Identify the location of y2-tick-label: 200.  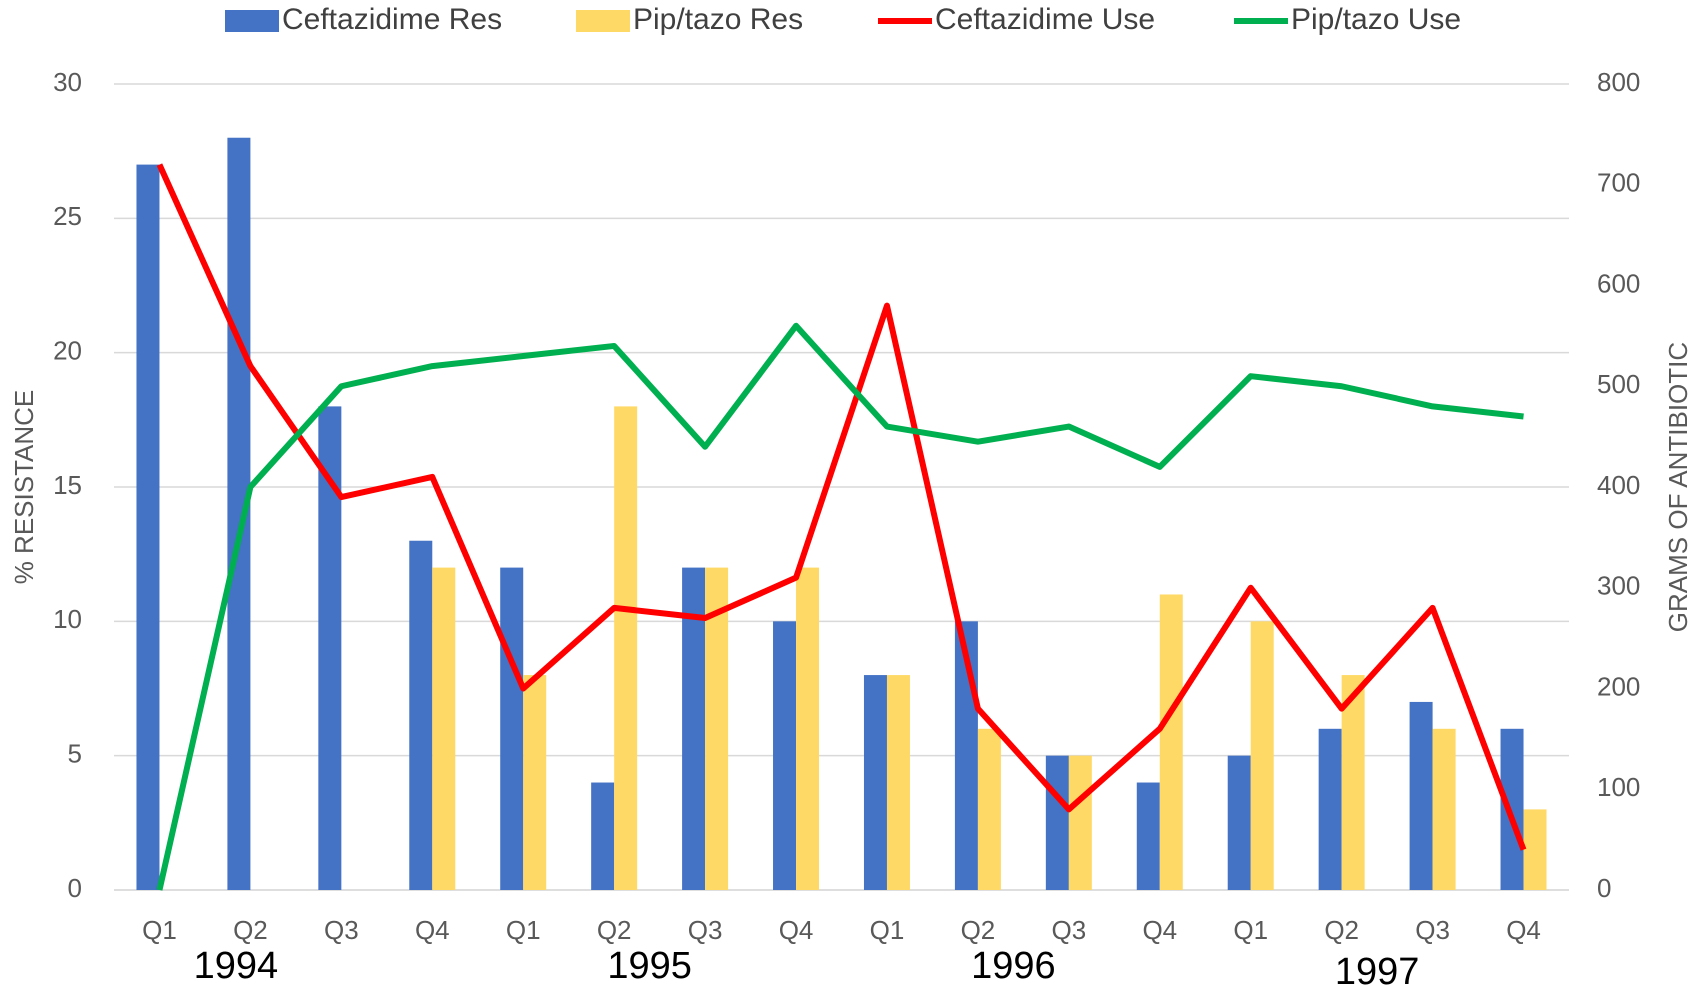
(1618, 686).